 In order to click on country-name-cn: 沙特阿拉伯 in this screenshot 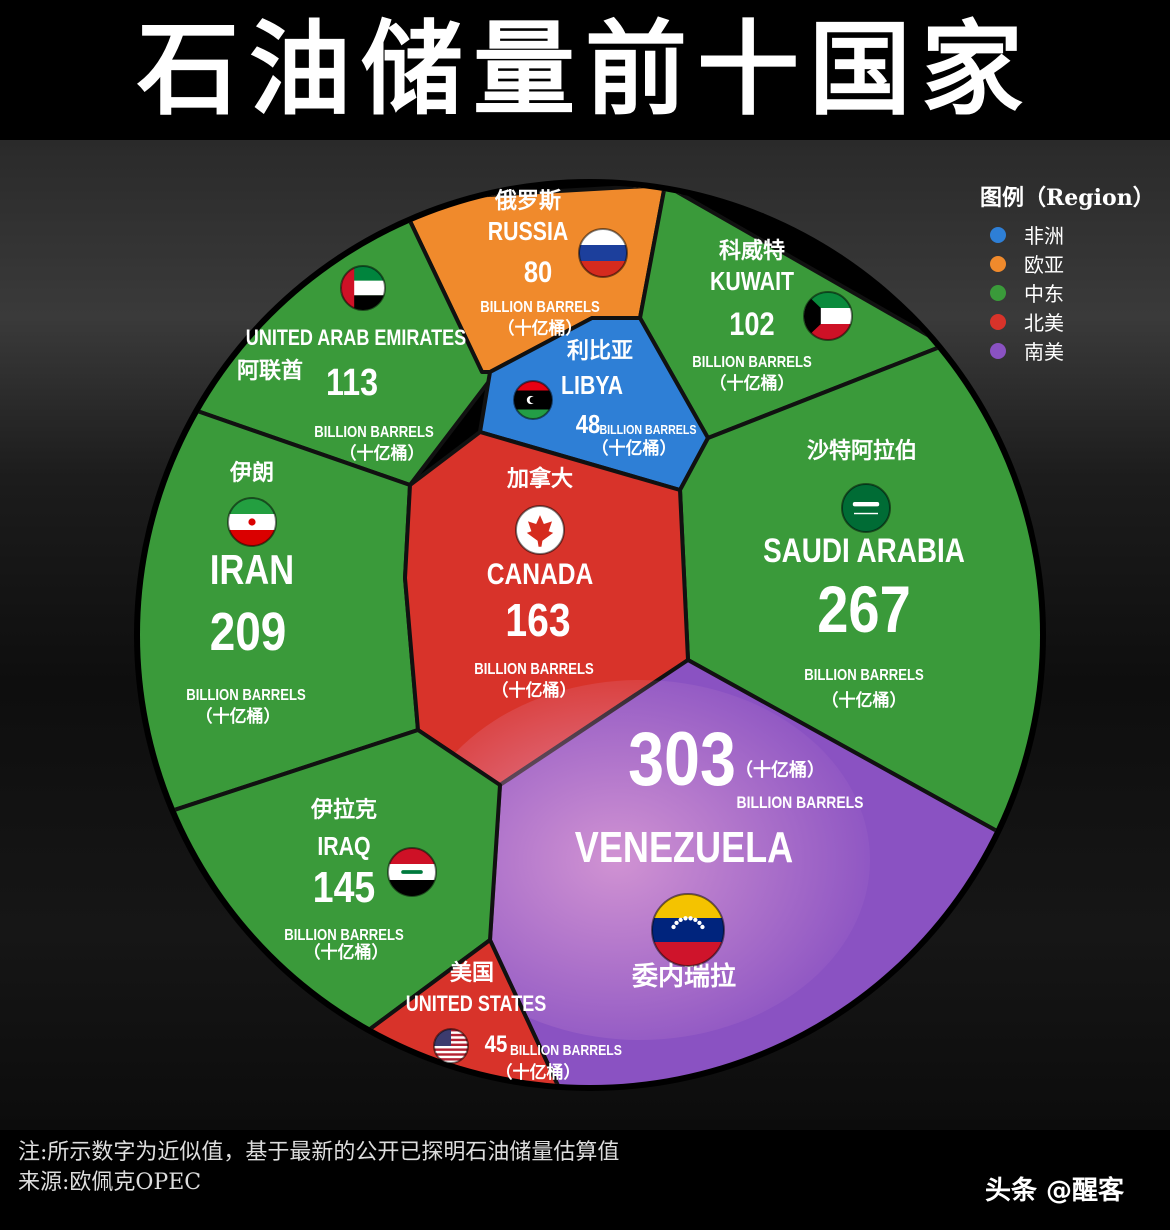, I will do `click(862, 451)`.